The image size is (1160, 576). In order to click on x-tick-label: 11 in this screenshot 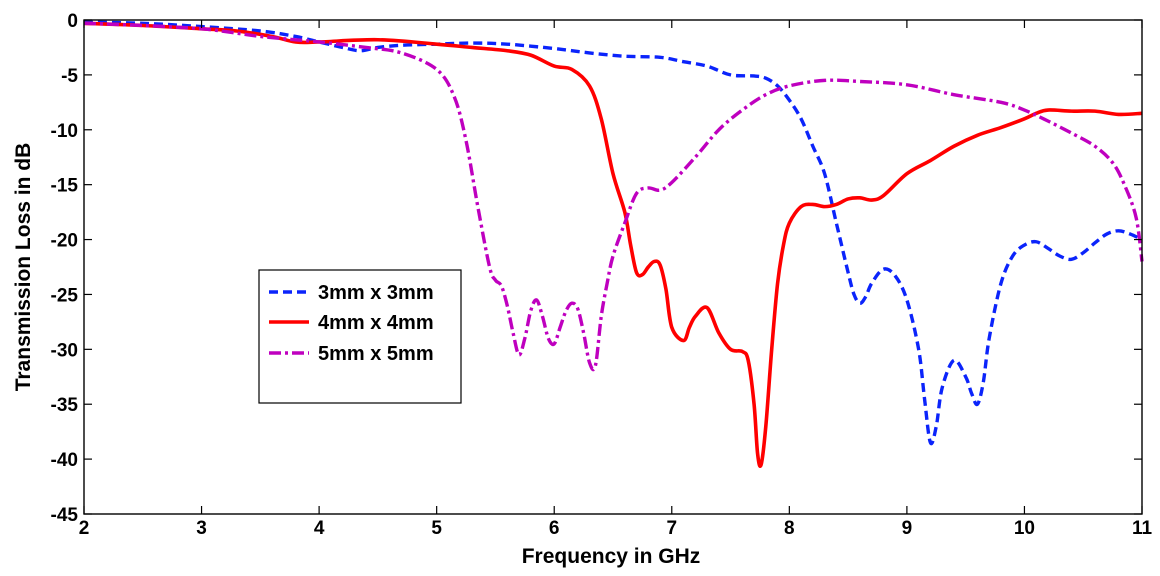, I will do `click(1142, 528)`.